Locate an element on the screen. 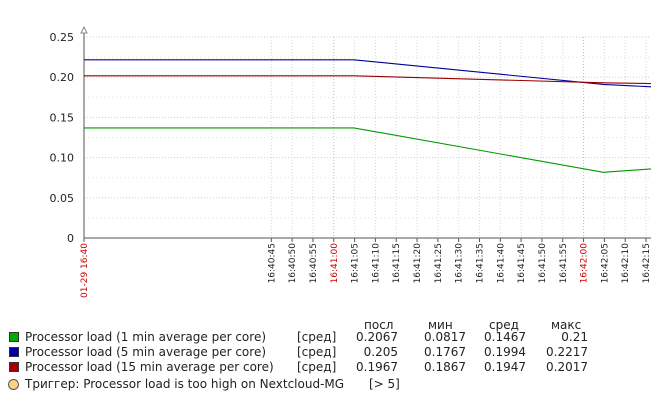  y-tick-label: 0 is located at coordinates (70, 238).